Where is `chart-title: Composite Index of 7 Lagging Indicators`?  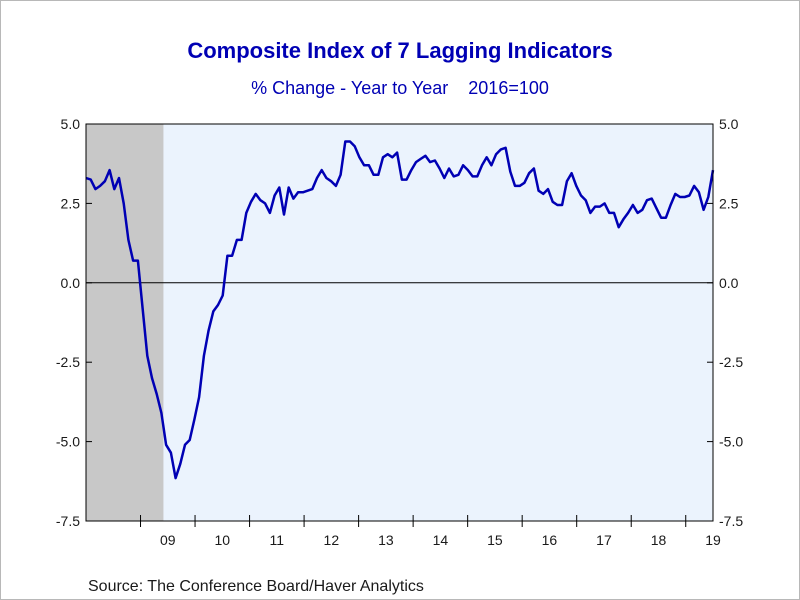 chart-title: Composite Index of 7 Lagging Indicators is located at coordinates (400, 50).